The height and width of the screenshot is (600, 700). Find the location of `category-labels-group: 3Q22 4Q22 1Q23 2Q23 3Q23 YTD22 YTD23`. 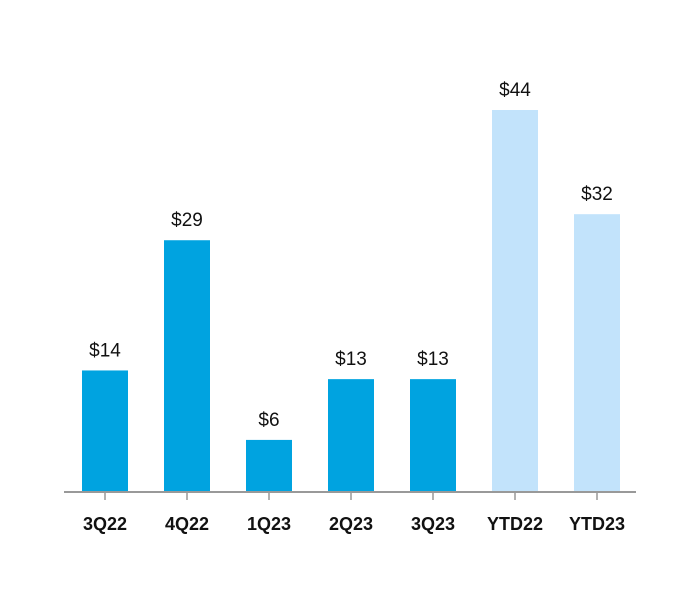

category-labels-group: 3Q22 4Q22 1Q23 2Q23 3Q23 YTD22 YTD23 is located at coordinates (354, 524).